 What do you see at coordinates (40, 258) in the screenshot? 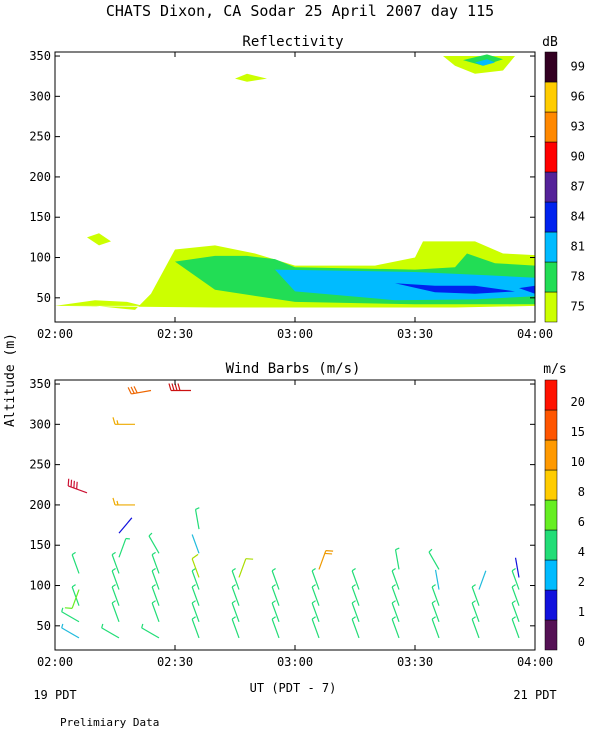
I see `y-tick-label: 100` at bounding box center [40, 258].